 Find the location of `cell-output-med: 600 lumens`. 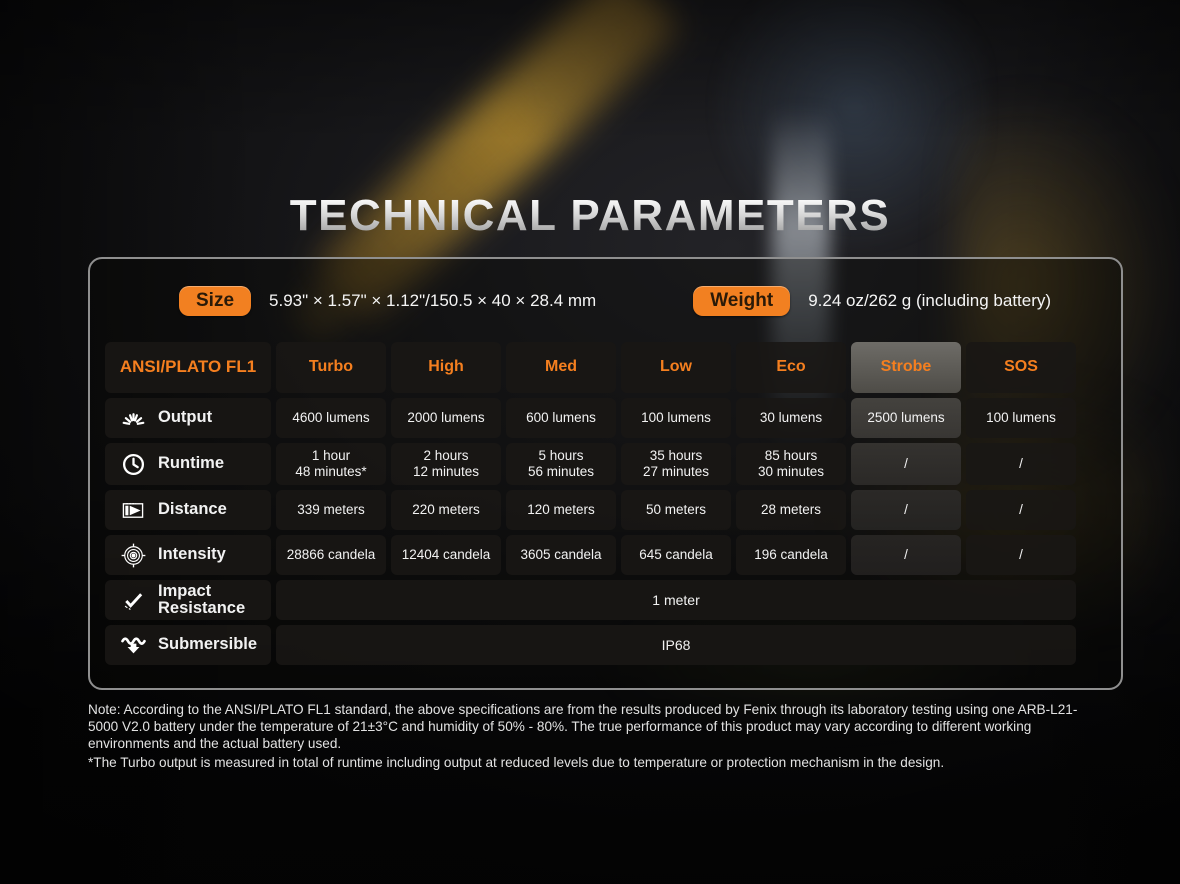

cell-output-med: 600 lumens is located at coordinates (561, 418).